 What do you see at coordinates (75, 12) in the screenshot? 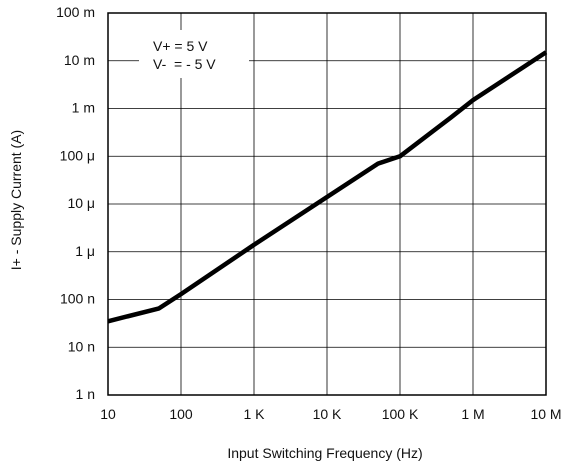
I see `y-tick-label: 100 m` at bounding box center [75, 12].